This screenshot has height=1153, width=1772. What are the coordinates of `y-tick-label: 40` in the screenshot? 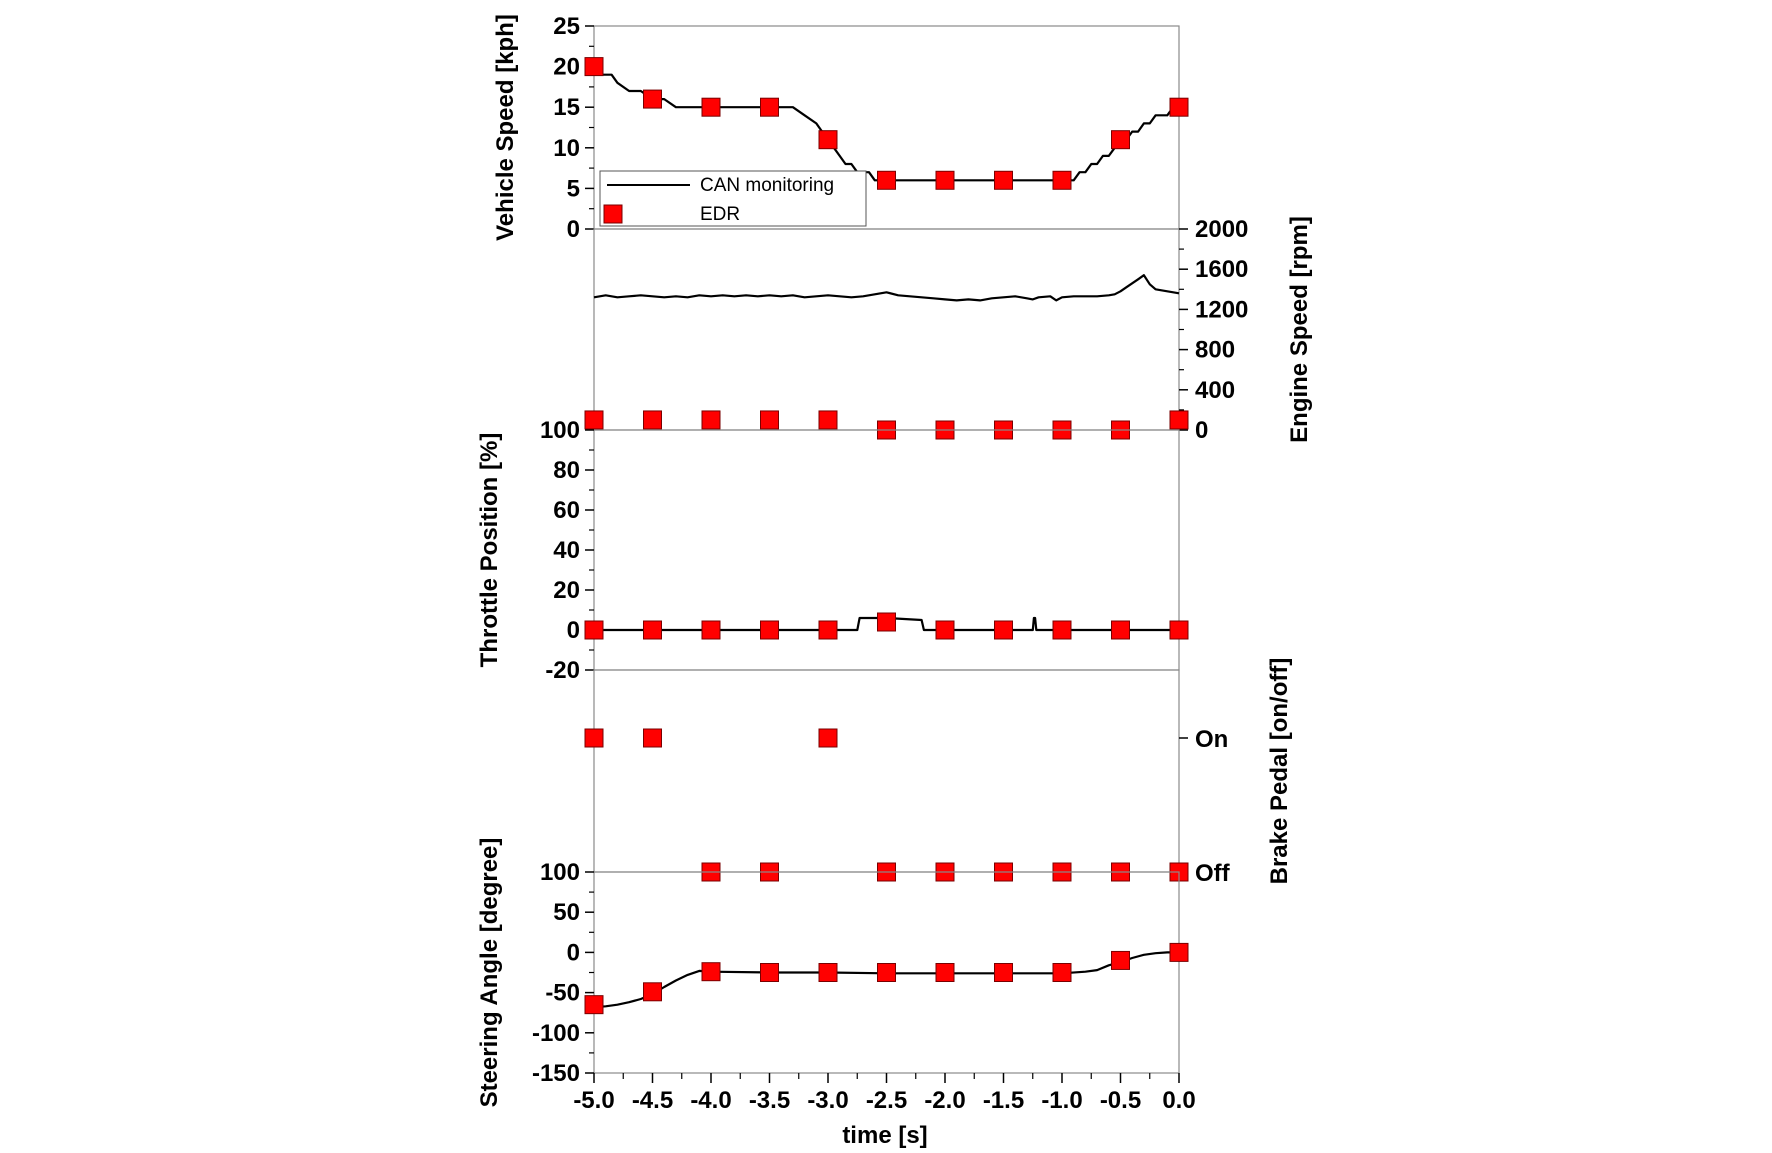 It's located at (566, 550).